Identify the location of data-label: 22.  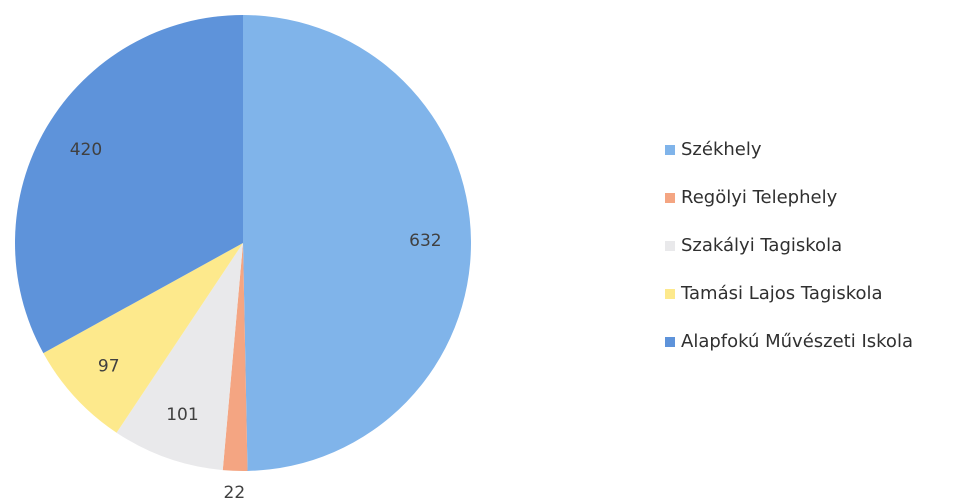
(235, 493).